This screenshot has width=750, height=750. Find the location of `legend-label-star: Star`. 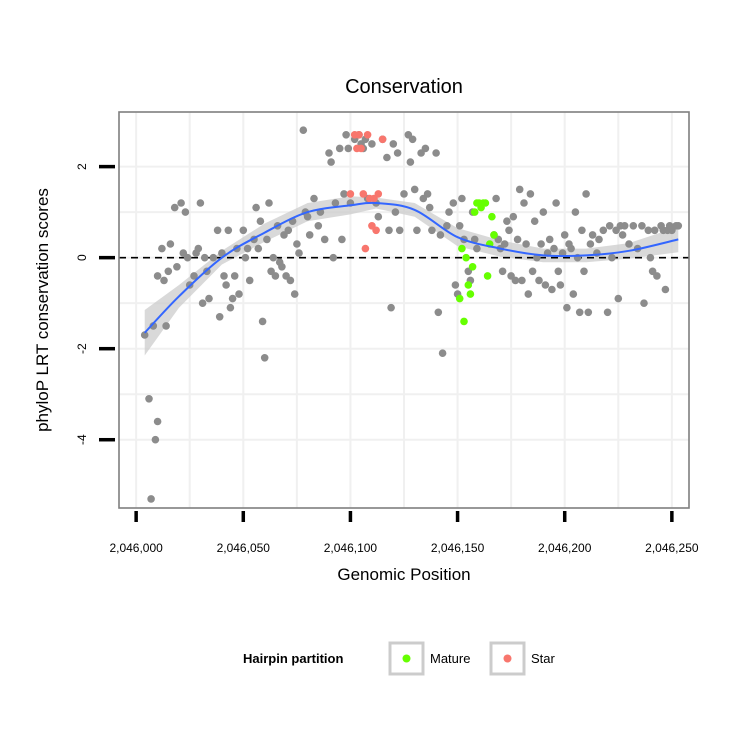

legend-label-star: Star is located at coordinates (543, 658).